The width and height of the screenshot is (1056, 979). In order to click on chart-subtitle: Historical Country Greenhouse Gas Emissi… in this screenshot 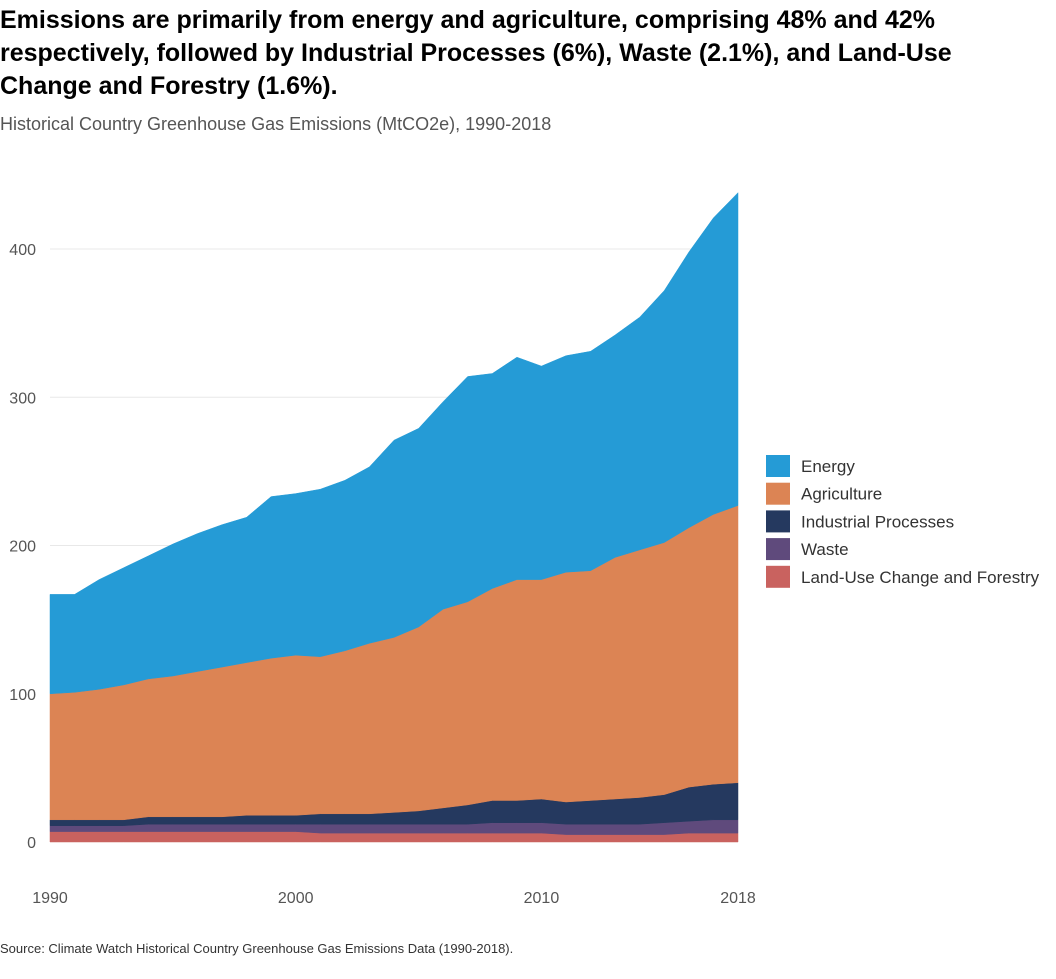, I will do `click(276, 124)`.